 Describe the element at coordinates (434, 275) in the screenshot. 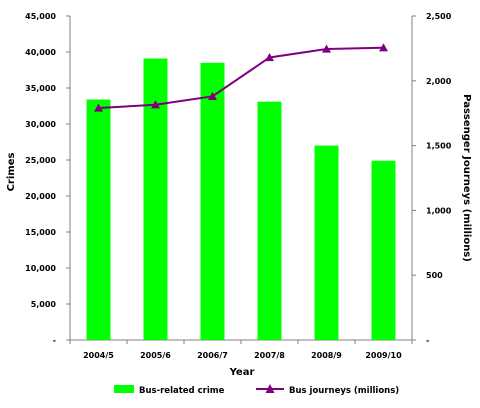

I see `y2-tick-label: 500` at that location.